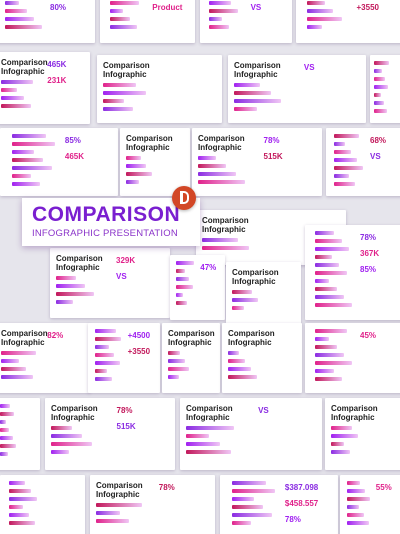 The image size is (400, 534). What do you see at coordinates (208, 267) in the screenshot?
I see `slide-stat: 47%` at bounding box center [208, 267].